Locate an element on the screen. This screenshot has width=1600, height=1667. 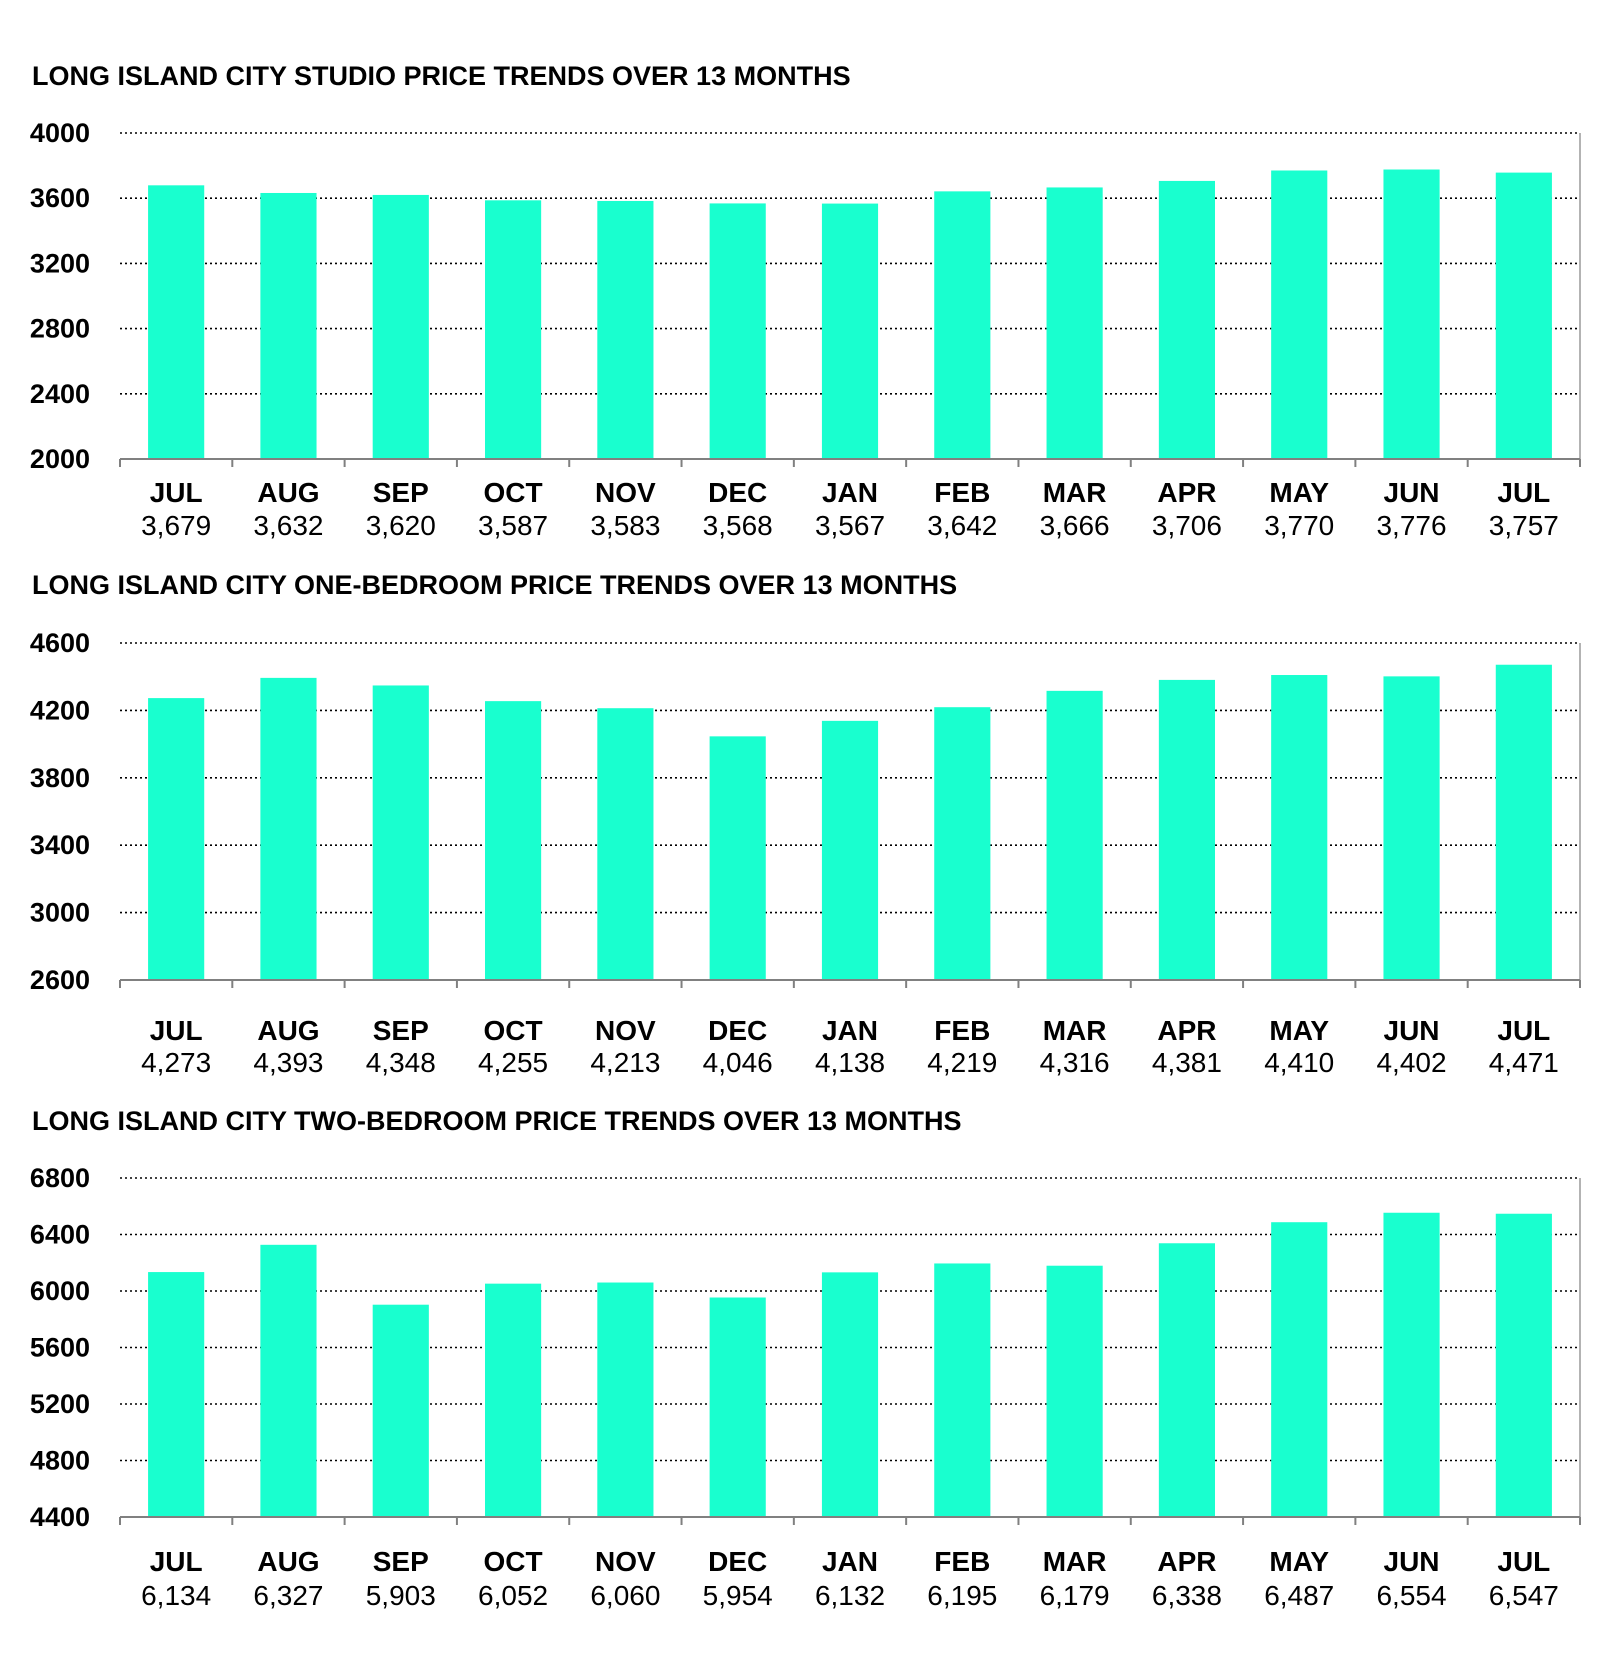
value-label: 4,046 is located at coordinates (738, 1062).